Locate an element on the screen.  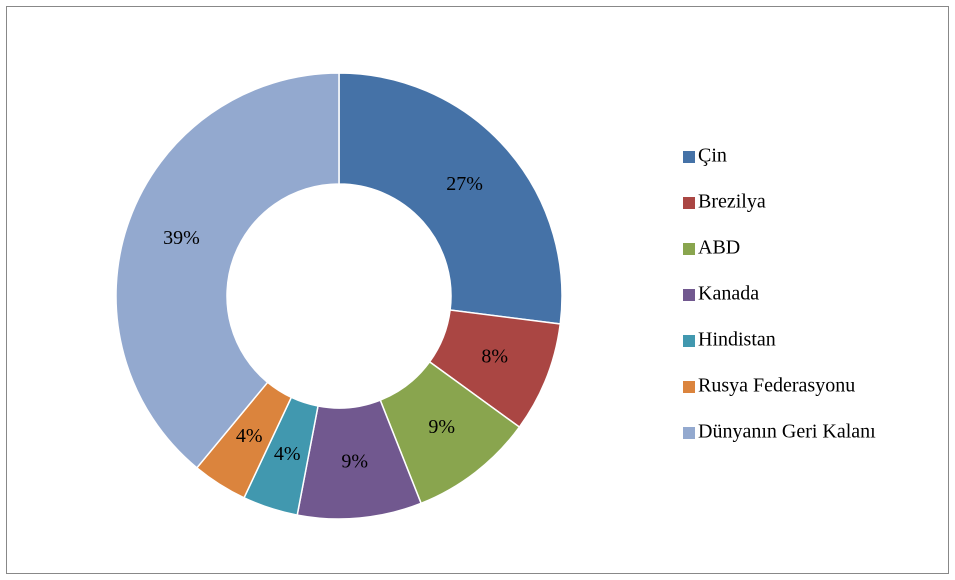
donut-slice is located at coordinates (450, 198).